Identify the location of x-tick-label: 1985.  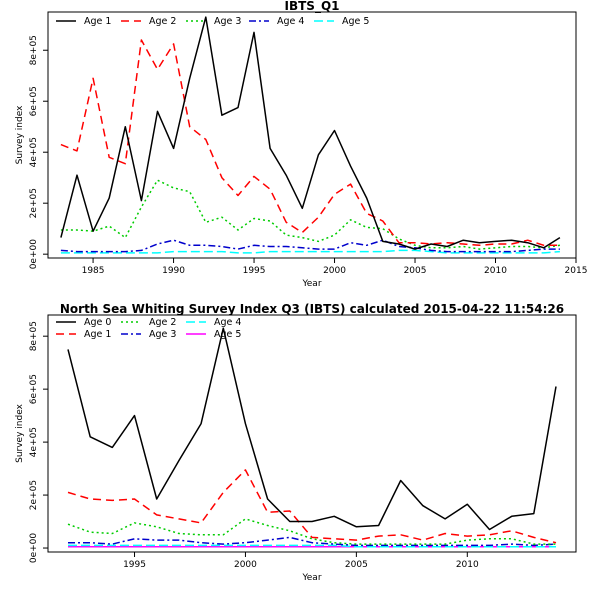
(93, 271).